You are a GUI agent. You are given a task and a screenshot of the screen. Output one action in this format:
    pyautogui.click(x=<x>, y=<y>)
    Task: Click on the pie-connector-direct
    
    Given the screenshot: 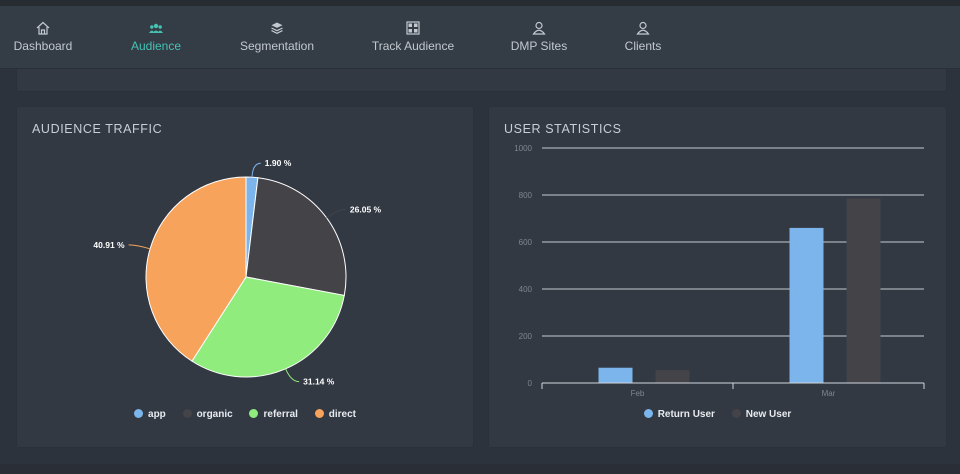 What is the action you would take?
    pyautogui.click(x=139, y=247)
    